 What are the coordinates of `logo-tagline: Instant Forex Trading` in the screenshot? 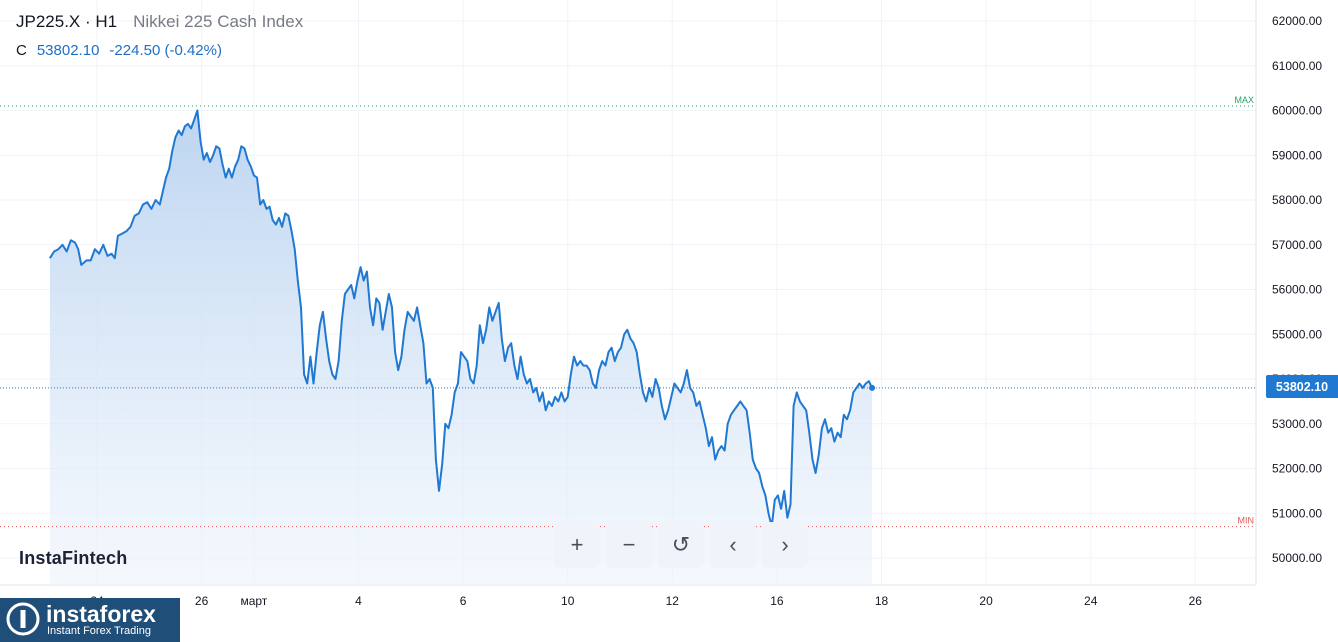 It's located at (99, 631).